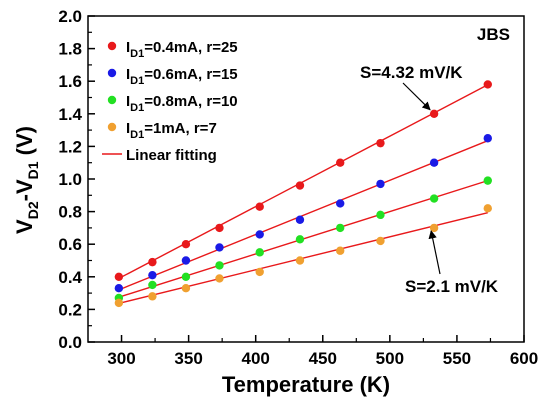 This screenshot has width=550, height=409. What do you see at coordinates (24, 226) in the screenshot?
I see `y-title-main: V` at bounding box center [24, 226].